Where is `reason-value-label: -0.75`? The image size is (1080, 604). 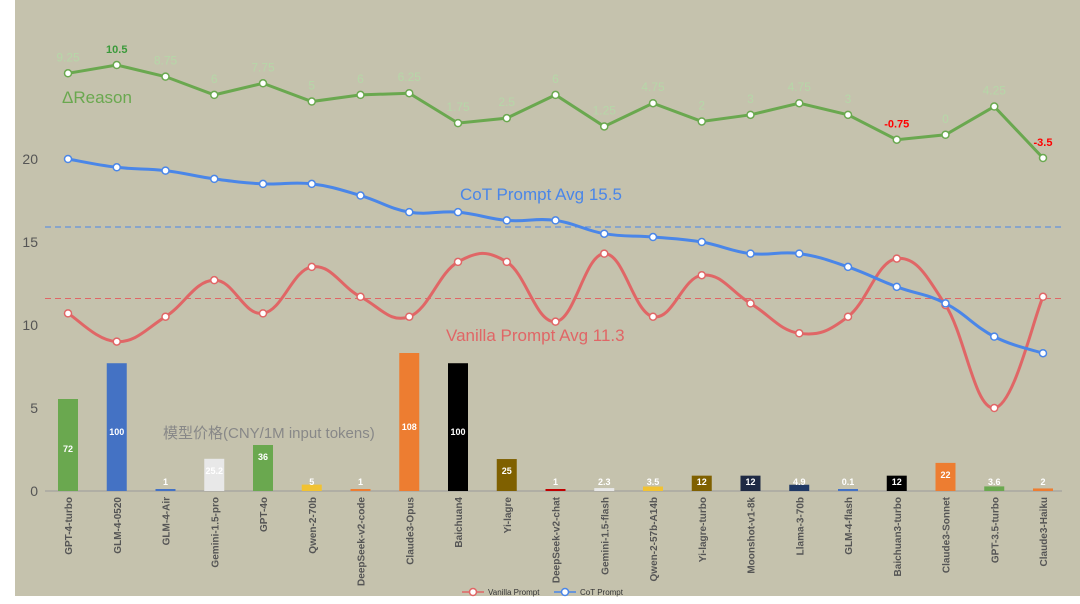 reason-value-label: -0.75 is located at coordinates (896, 125).